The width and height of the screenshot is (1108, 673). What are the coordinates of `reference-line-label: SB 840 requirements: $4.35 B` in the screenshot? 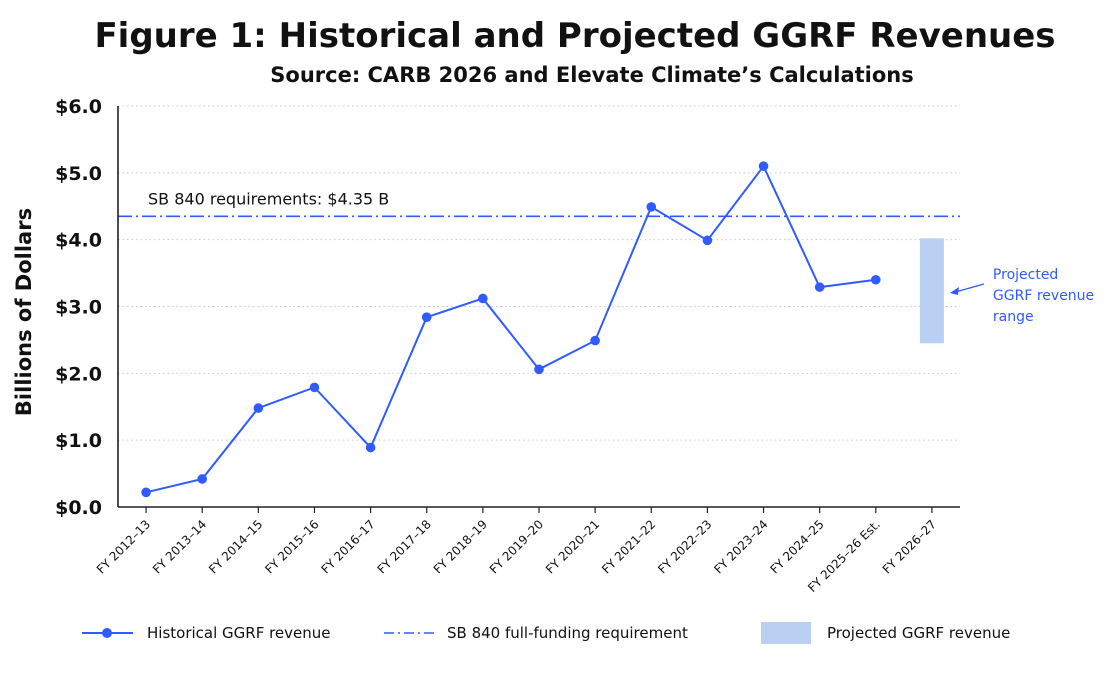 It's located at (268, 198).